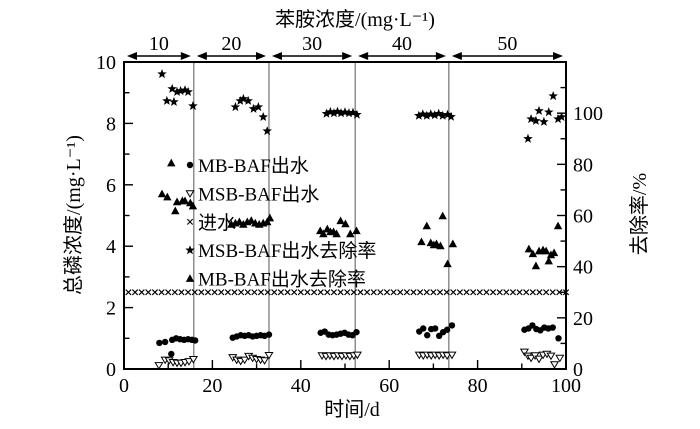 The width and height of the screenshot is (700, 429). What do you see at coordinates (507, 44) in the screenshot?
I see `segment-label: 50` at bounding box center [507, 44].